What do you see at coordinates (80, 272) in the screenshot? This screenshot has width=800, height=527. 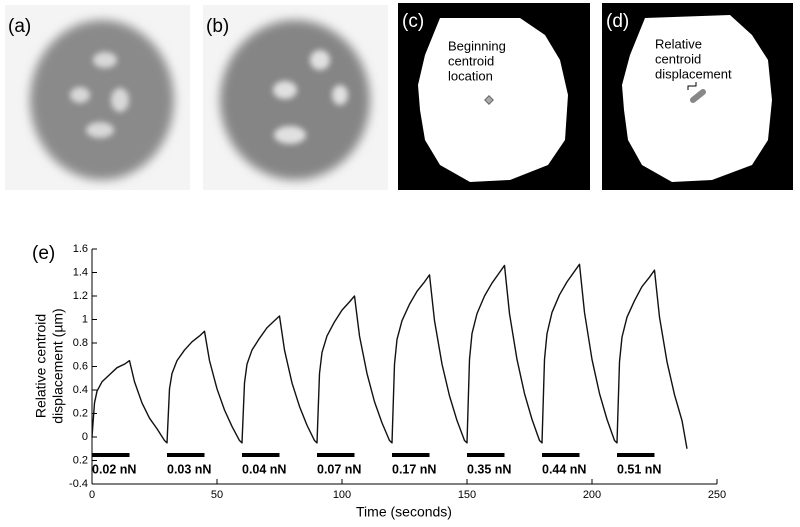 I see `y-tick-label: 1.4` at bounding box center [80, 272].